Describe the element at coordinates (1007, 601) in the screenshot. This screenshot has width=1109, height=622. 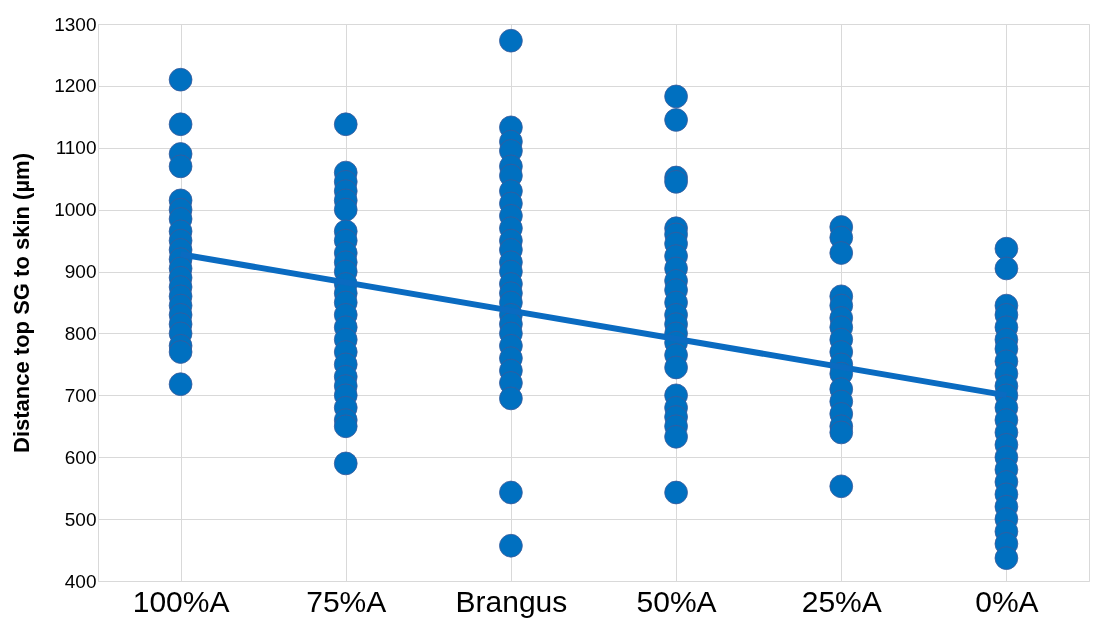
I see `x-tick-label: 0%A` at that location.